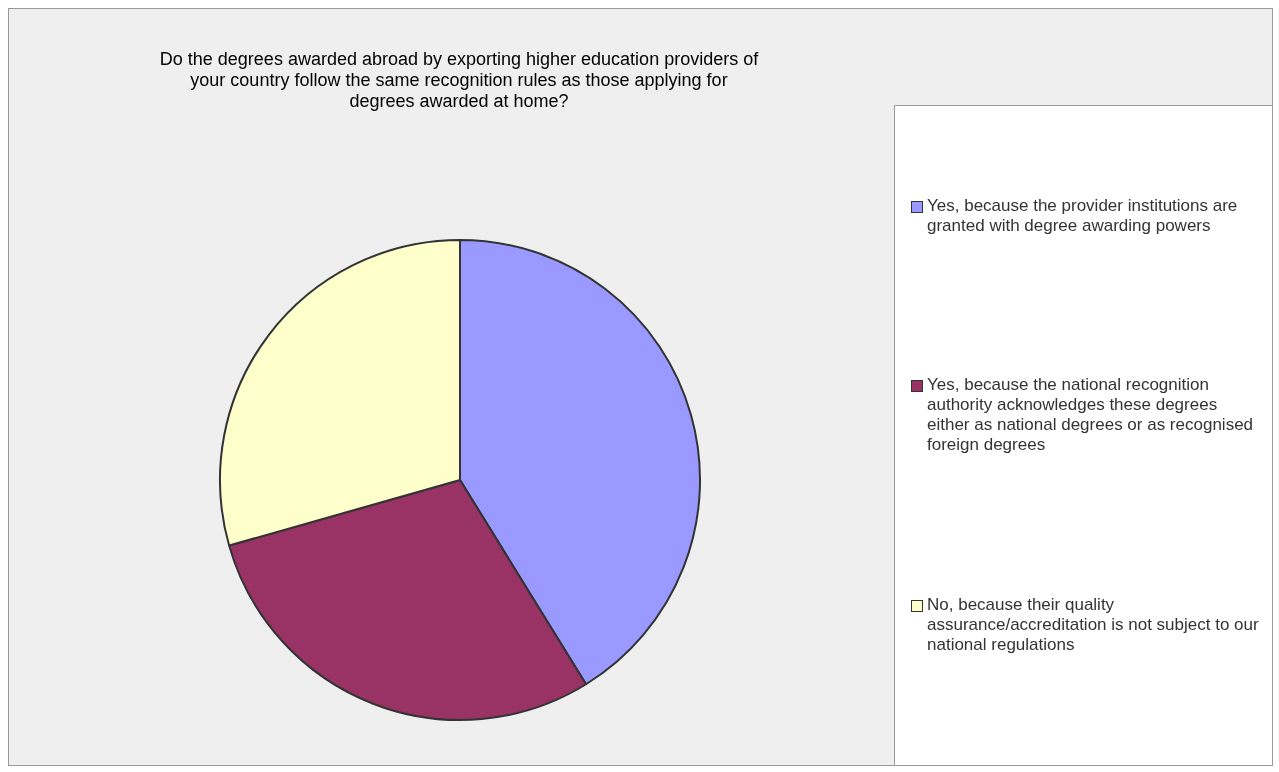 The width and height of the screenshot is (1279, 772). What do you see at coordinates (1093, 625) in the screenshot?
I see `legend-label: No, because their quality assurance/accreditation is not subject to our national regulations` at bounding box center [1093, 625].